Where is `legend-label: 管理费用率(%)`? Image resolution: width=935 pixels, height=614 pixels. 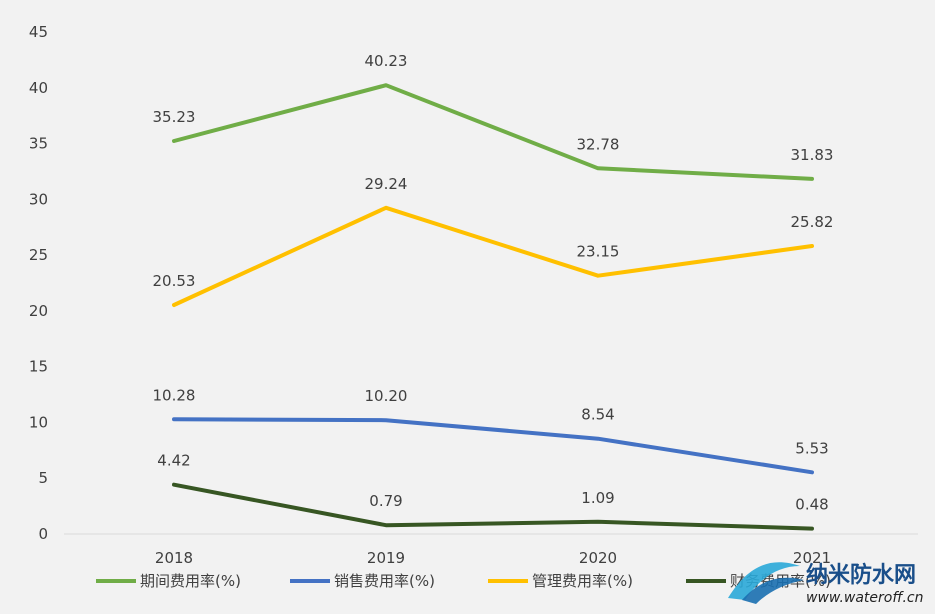
legend-label: 管理费用率(%) is located at coordinates (582, 581).